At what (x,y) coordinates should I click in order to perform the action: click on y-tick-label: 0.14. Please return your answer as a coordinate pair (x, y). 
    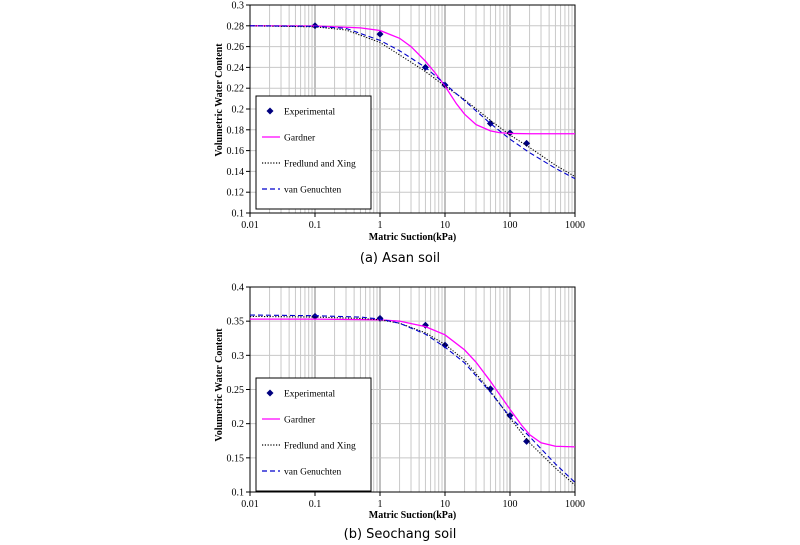
    Looking at the image, I should click on (236, 172).